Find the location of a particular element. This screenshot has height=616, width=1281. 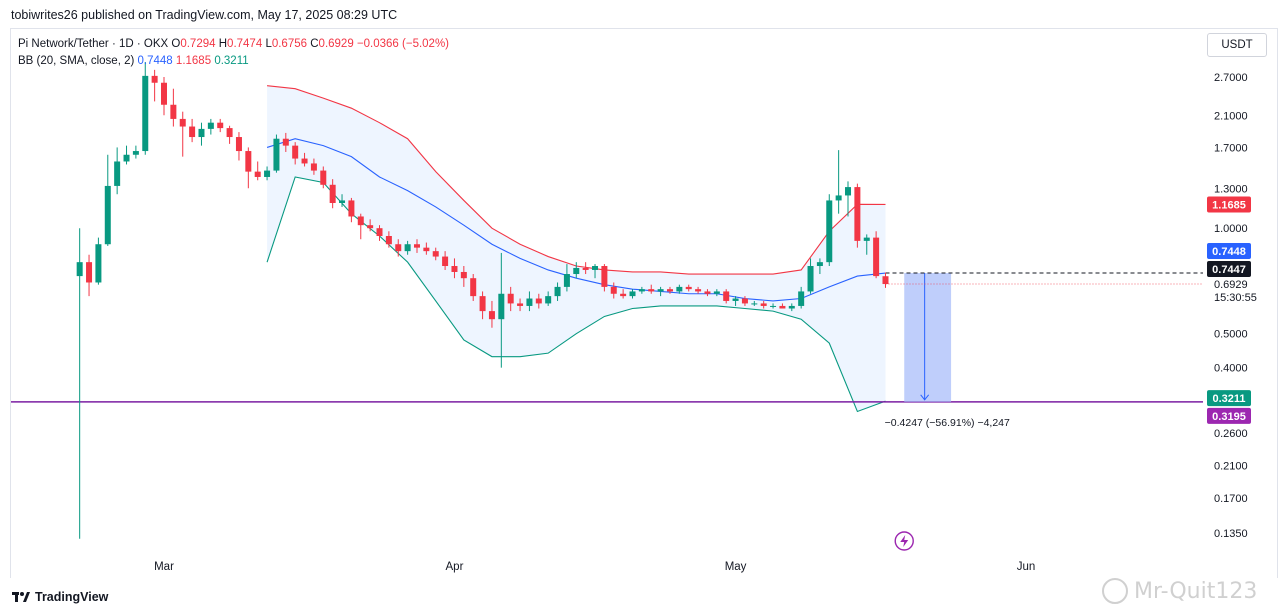

price-tag: 0.7448 is located at coordinates (1229, 252).